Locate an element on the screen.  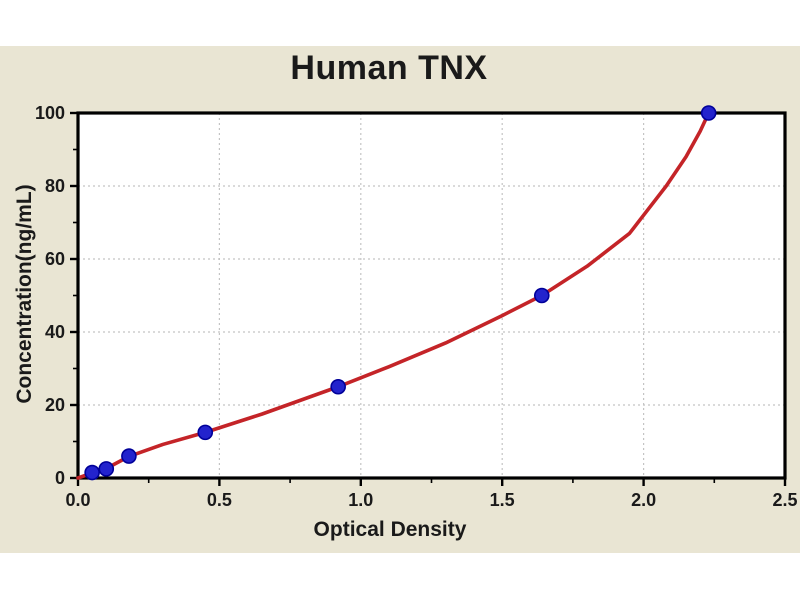
y-tick-label: 100 is located at coordinates (50, 113).